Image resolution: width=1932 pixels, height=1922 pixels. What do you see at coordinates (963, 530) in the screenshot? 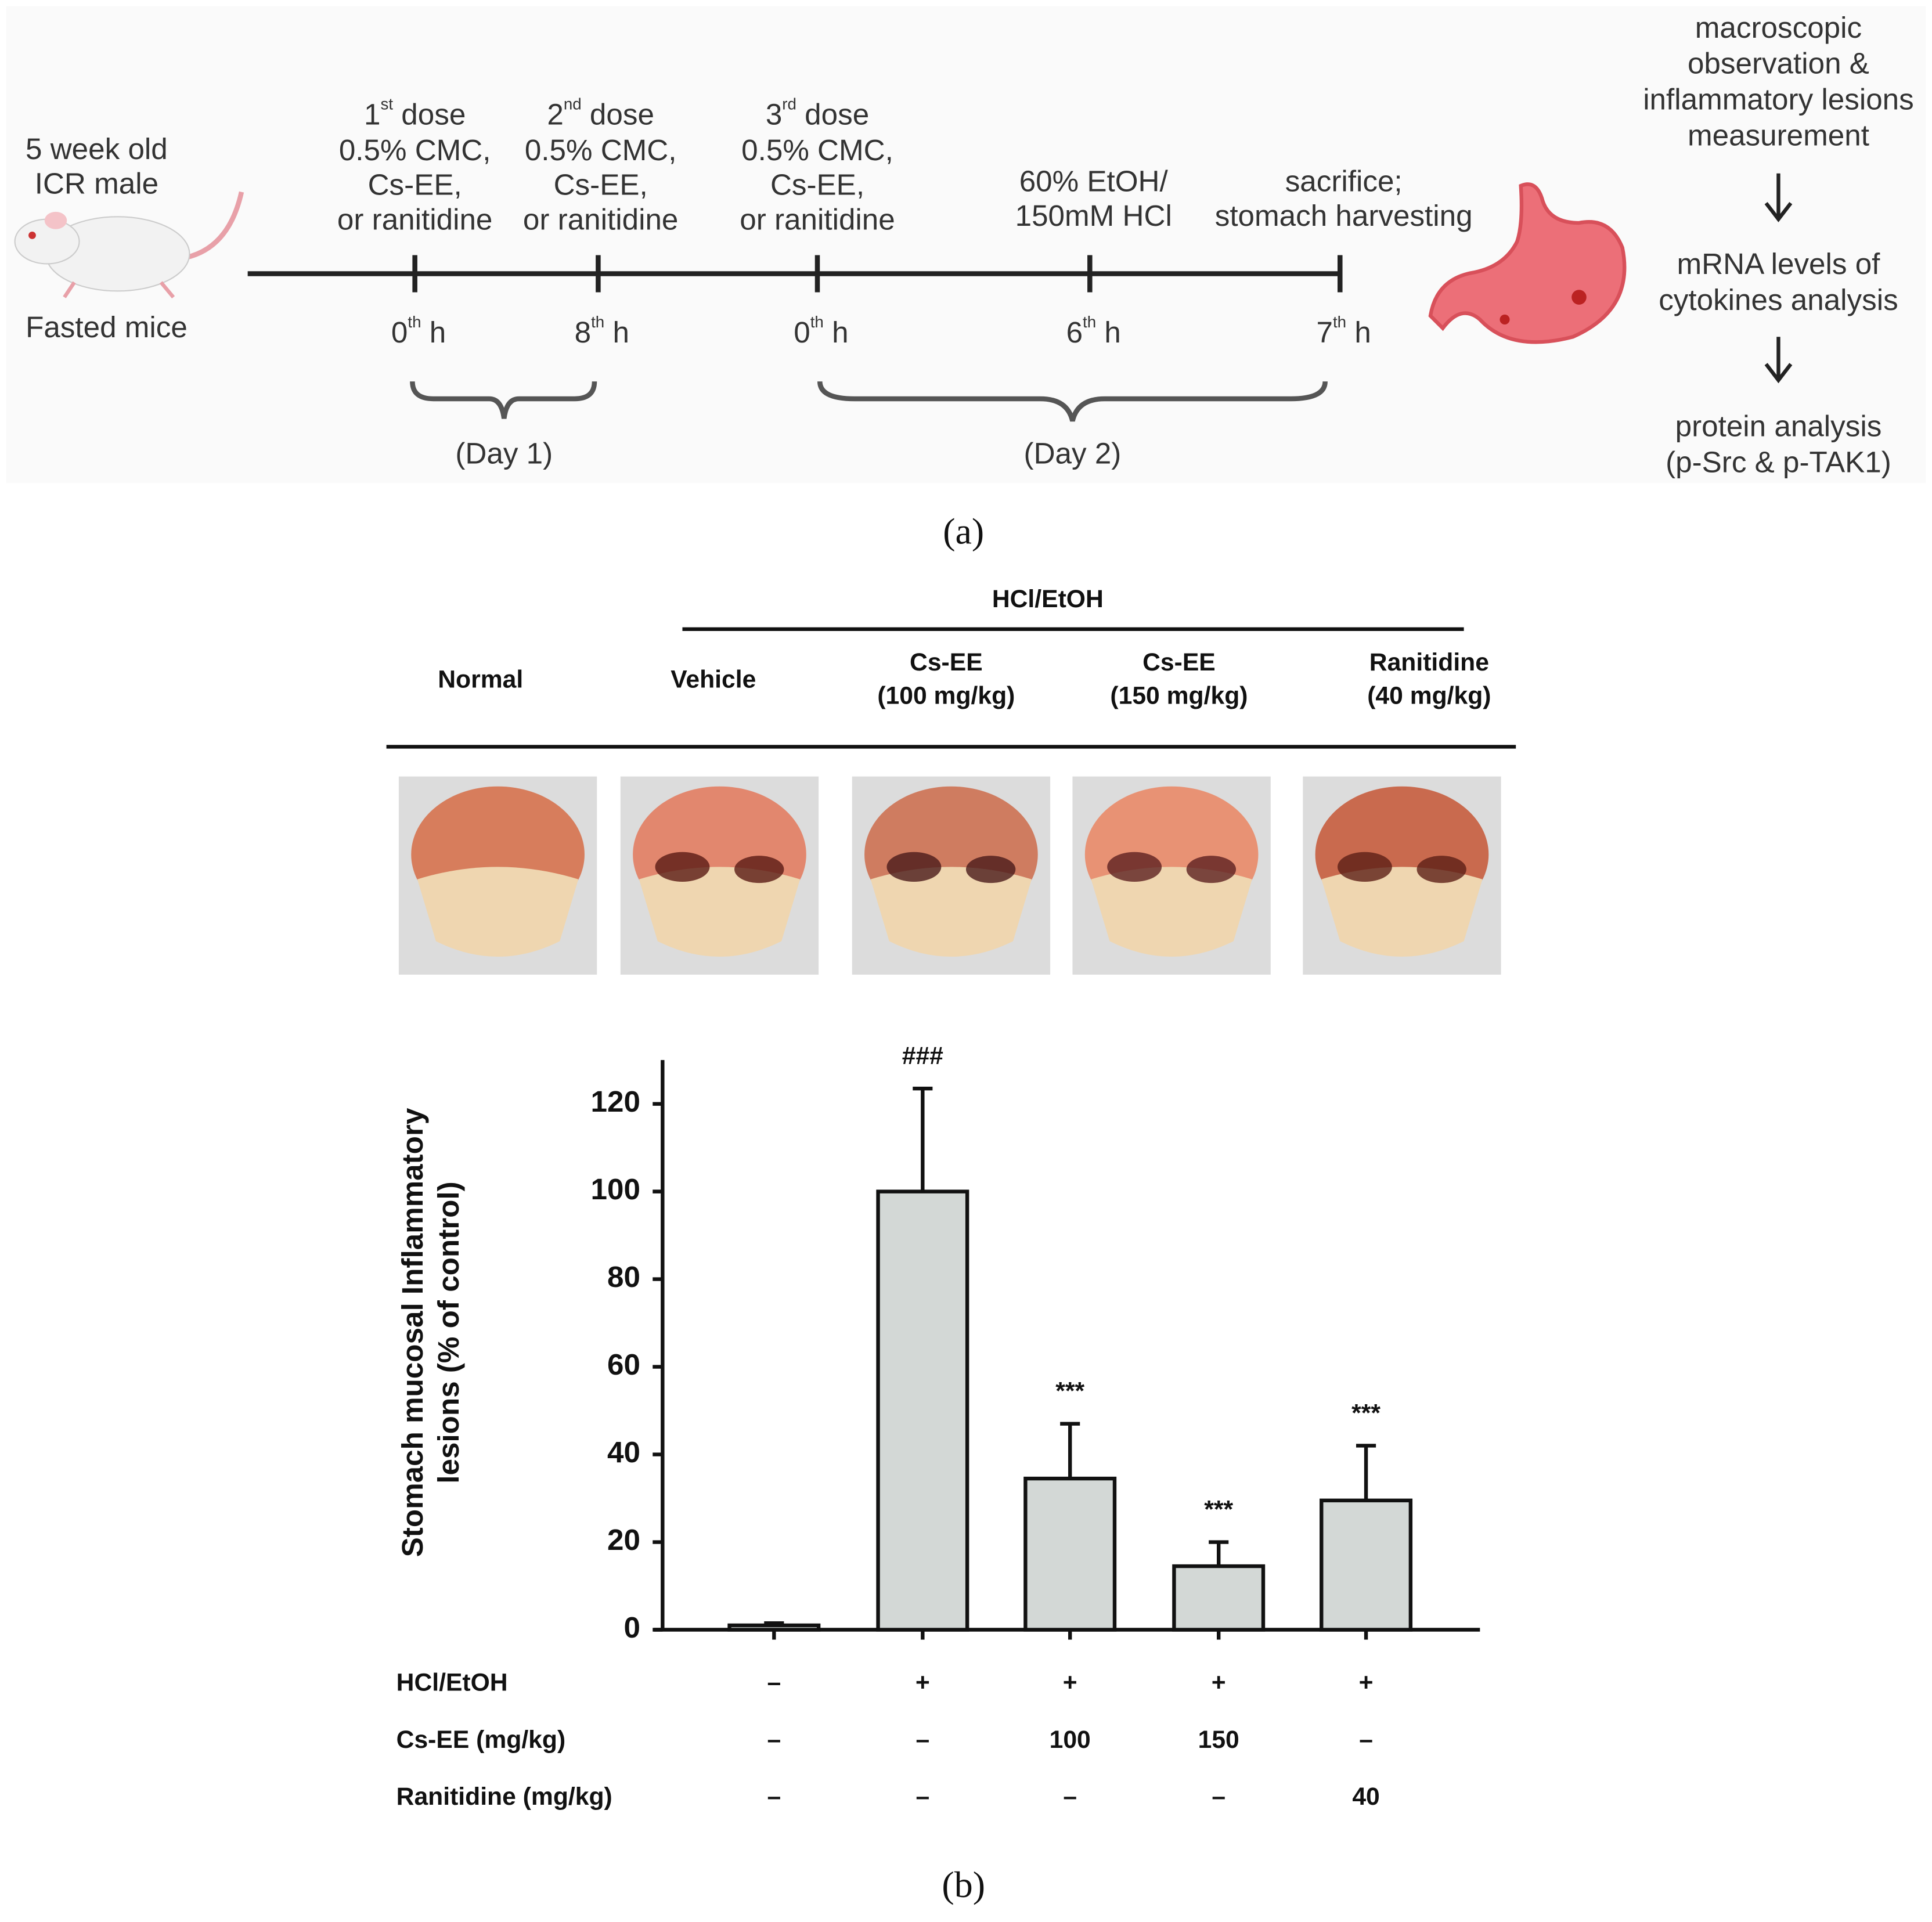
I see `panel-label: (a)` at bounding box center [963, 530].